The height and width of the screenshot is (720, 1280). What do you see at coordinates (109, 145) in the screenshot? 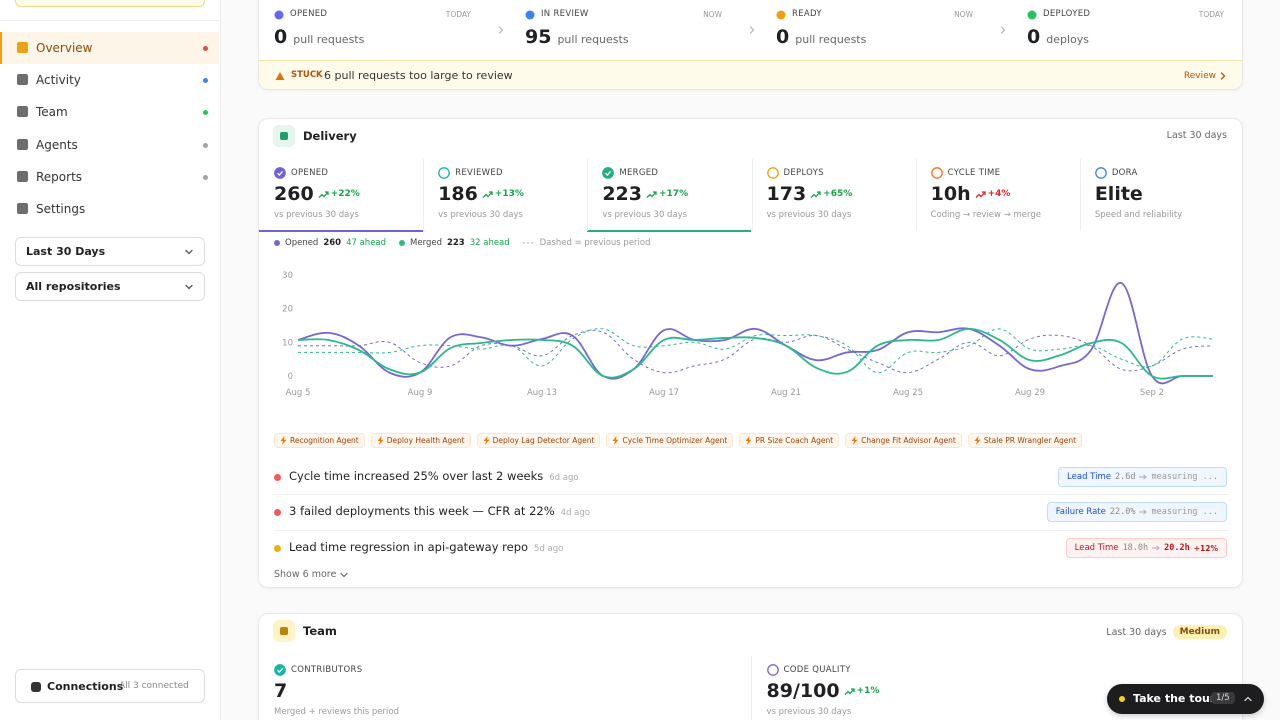
I see `nav-item: Agents` at bounding box center [109, 145].